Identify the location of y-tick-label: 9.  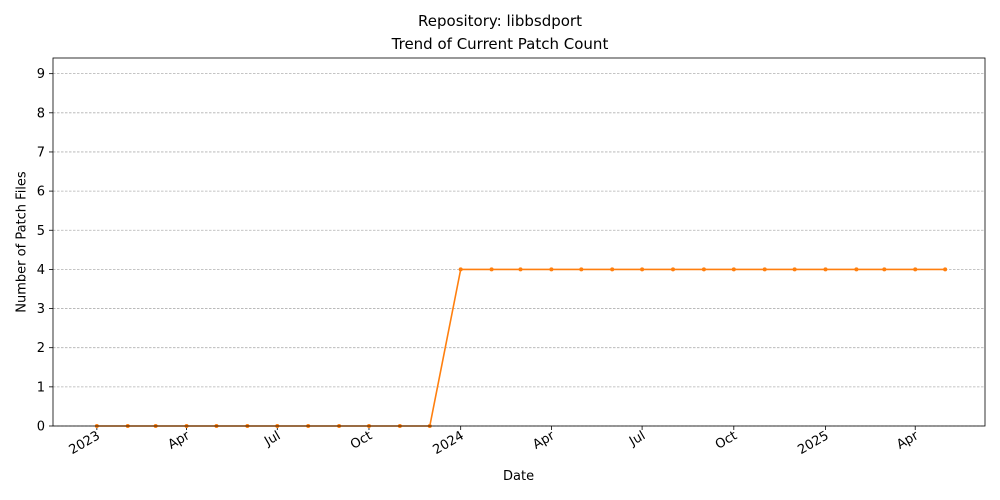
(41, 74).